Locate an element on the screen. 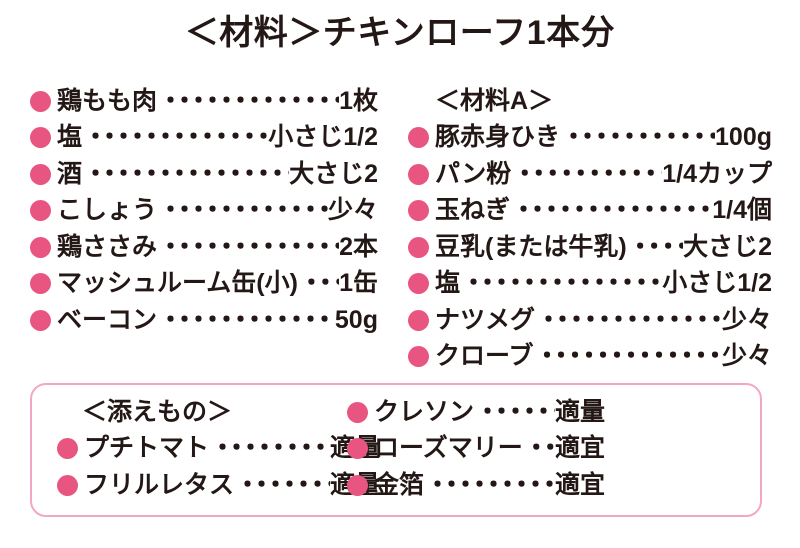 This screenshot has width=800, height=548. ingredient-name: プチトマト is located at coordinates (147, 448).